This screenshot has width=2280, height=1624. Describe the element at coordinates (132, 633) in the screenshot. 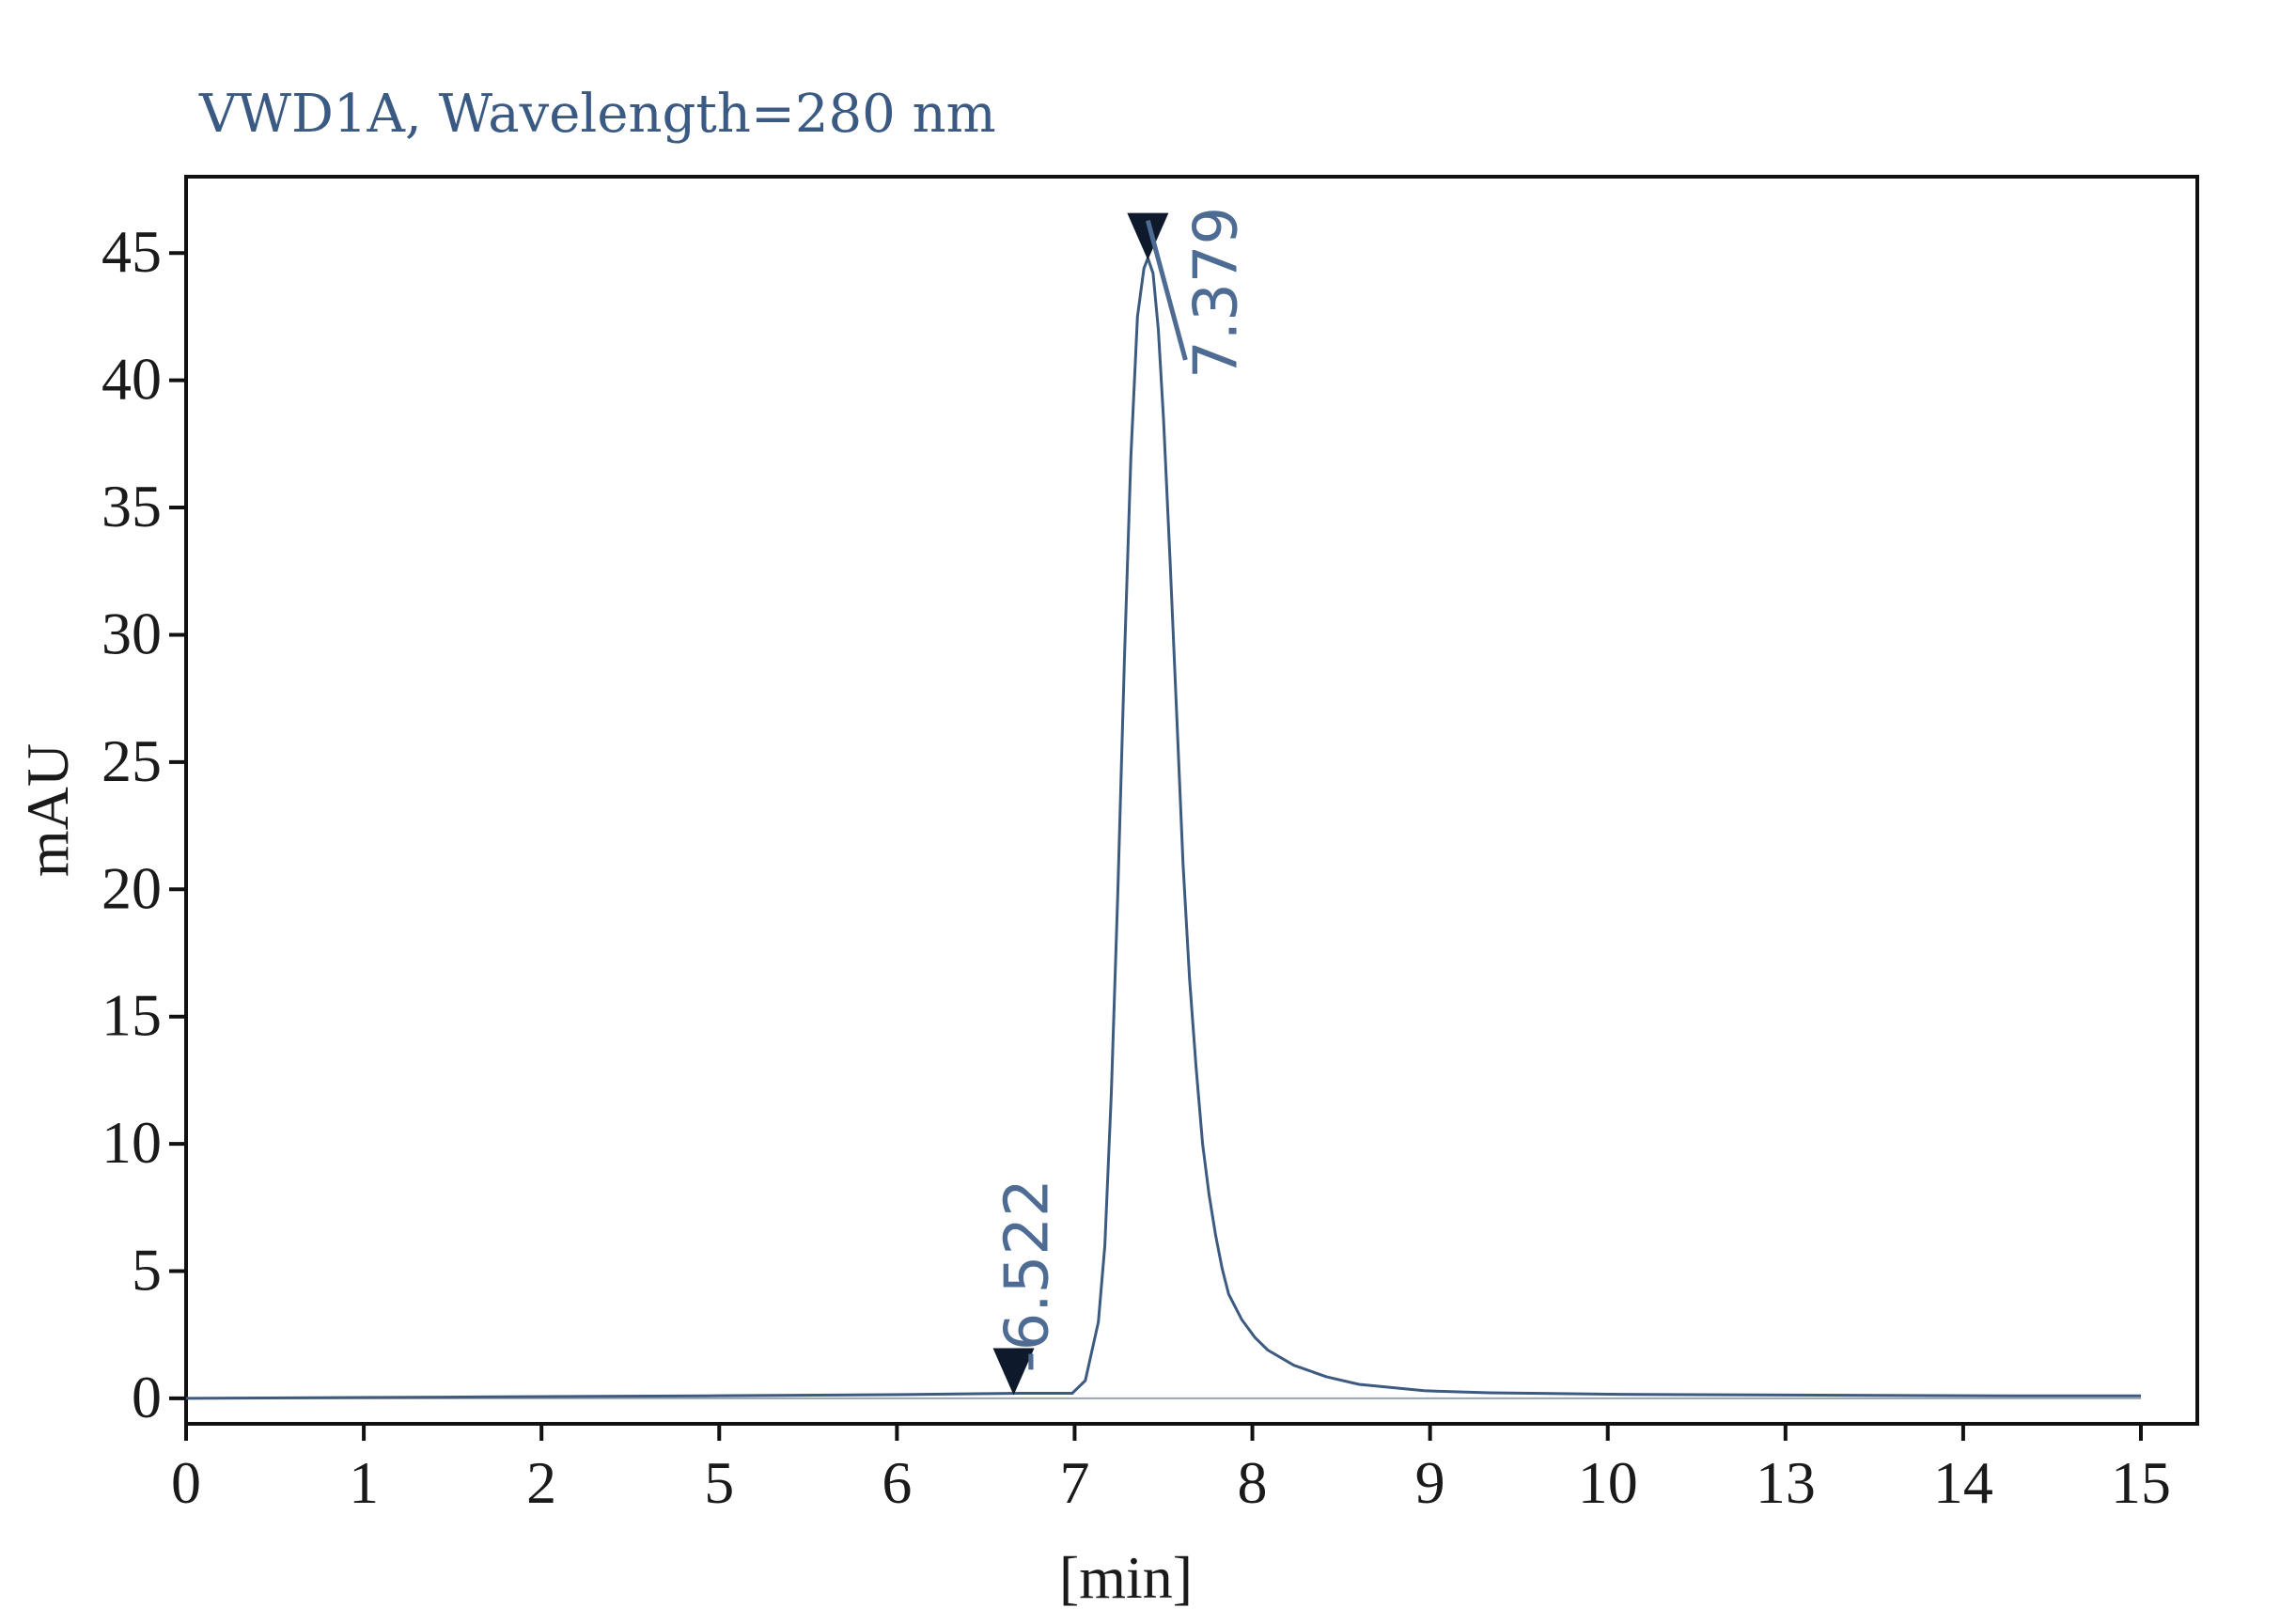

I see `y-tick-label: 30` at that location.